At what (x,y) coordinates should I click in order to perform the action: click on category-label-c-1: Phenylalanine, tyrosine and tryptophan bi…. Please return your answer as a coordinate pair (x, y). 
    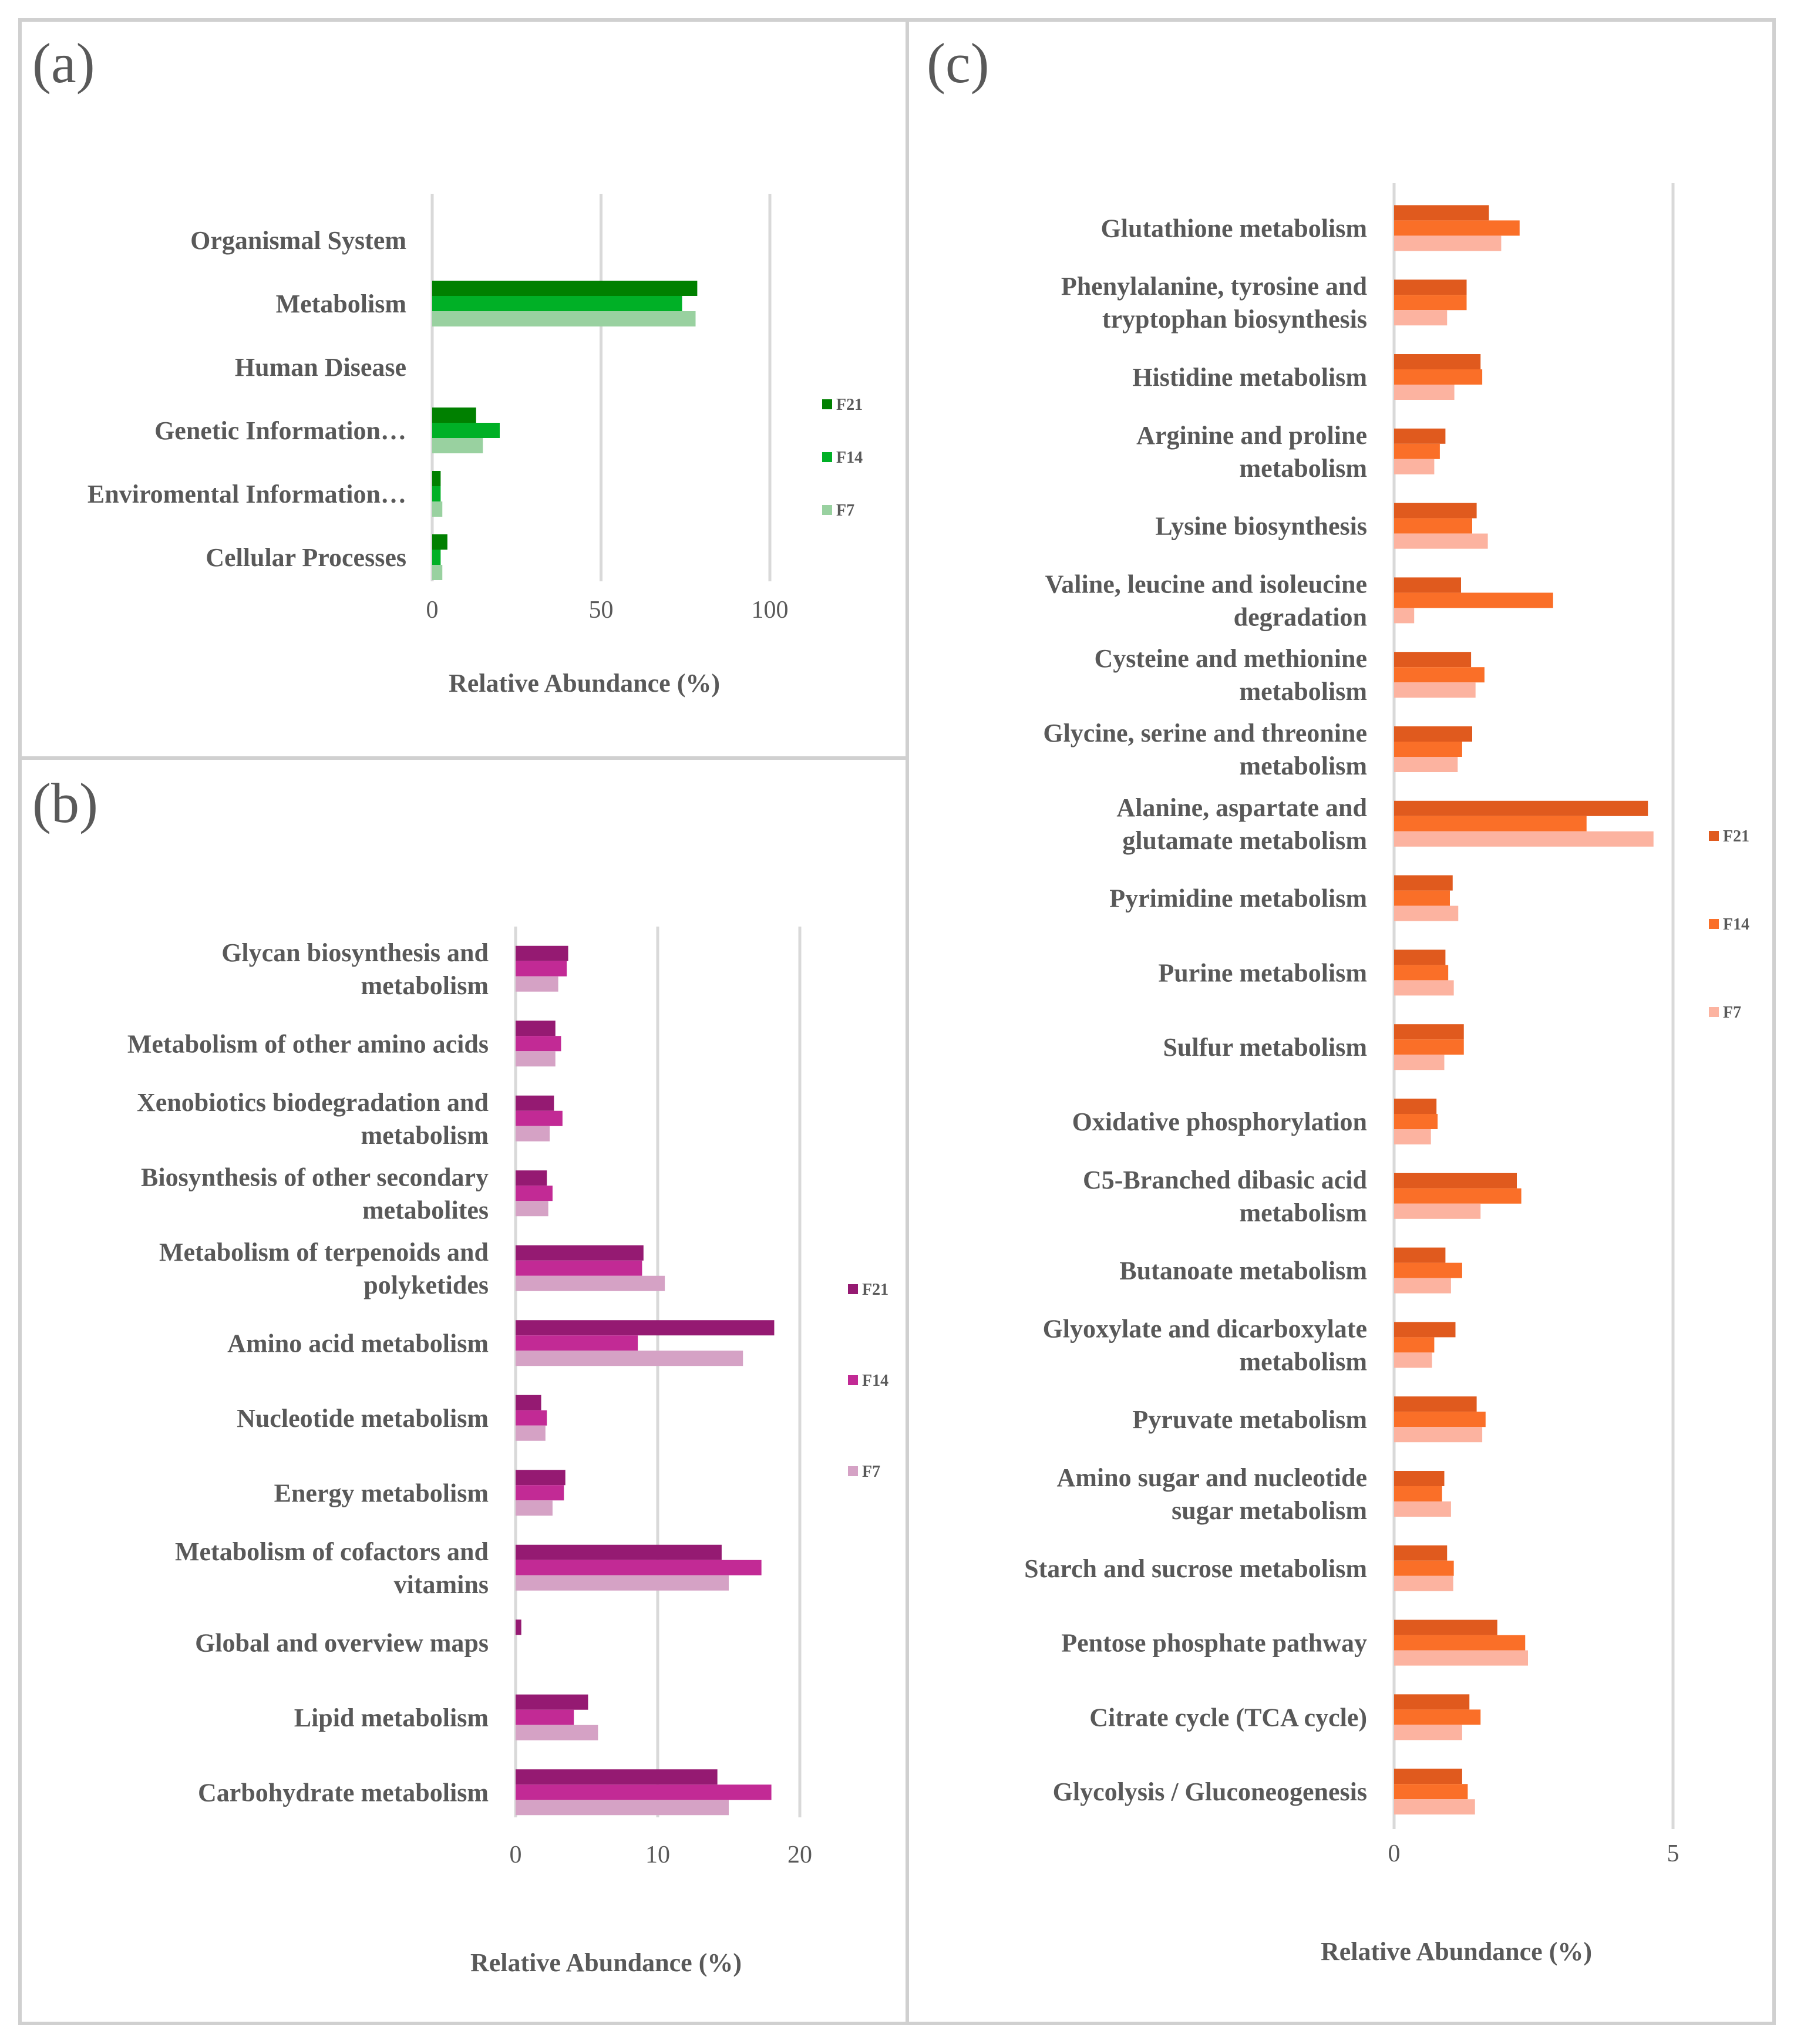
    Looking at the image, I should click on (1214, 303).